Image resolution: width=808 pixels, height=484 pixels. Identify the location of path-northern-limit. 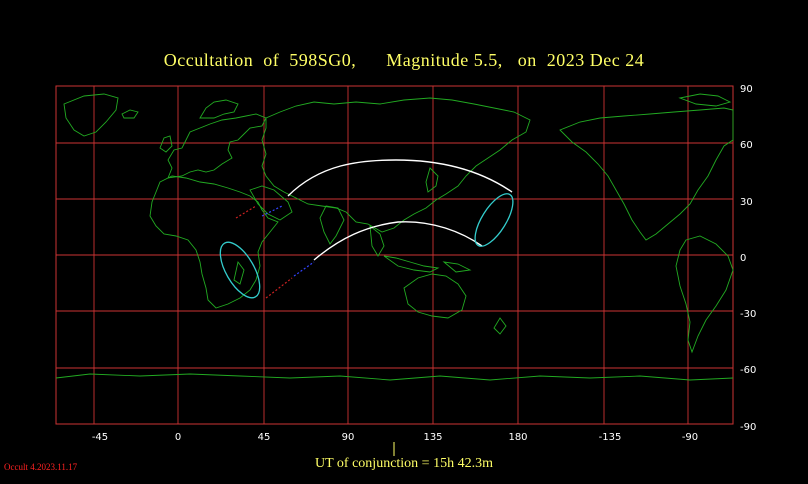
(400, 178).